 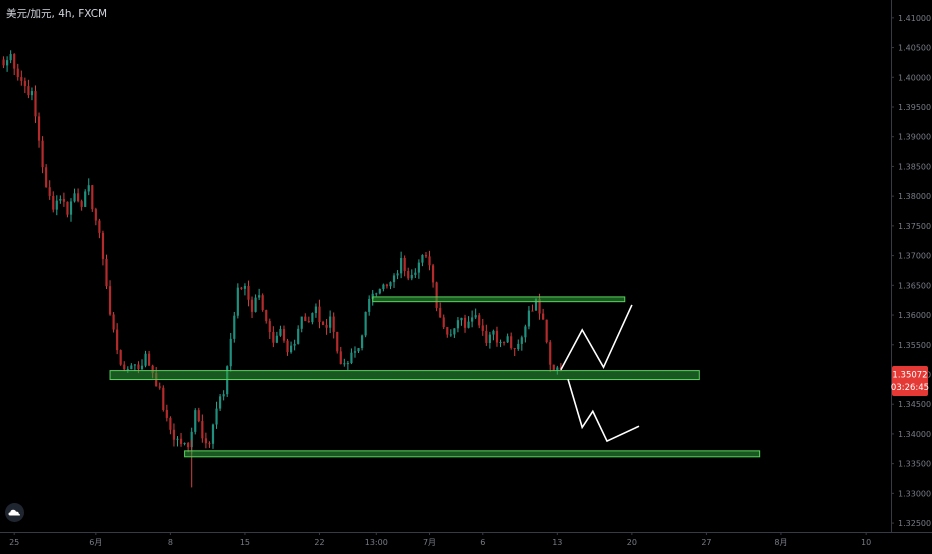 What do you see at coordinates (557, 542) in the screenshot?
I see `time-tick-label: 13` at bounding box center [557, 542].